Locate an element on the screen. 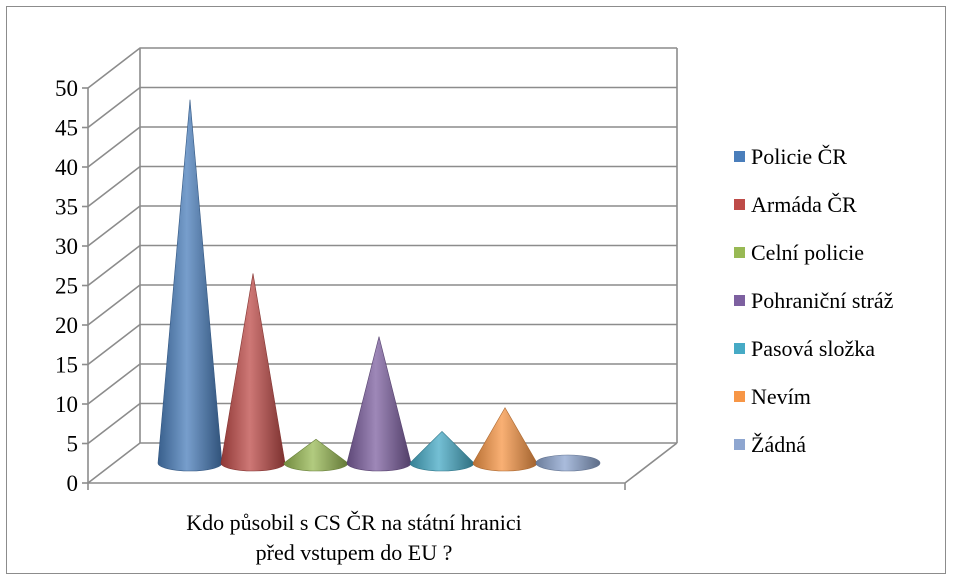 This screenshot has width=953, height=581. cone-base-flat is located at coordinates (568, 463).